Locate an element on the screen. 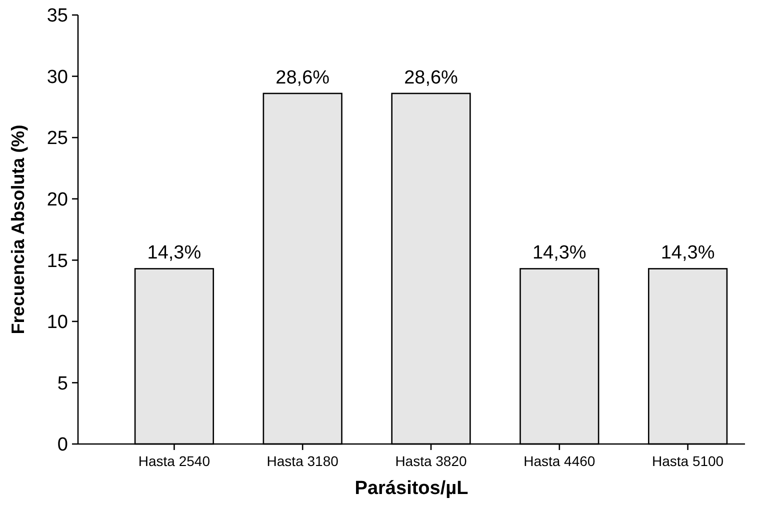 The width and height of the screenshot is (773, 505). y-tick-label: 30 is located at coordinates (57, 77).